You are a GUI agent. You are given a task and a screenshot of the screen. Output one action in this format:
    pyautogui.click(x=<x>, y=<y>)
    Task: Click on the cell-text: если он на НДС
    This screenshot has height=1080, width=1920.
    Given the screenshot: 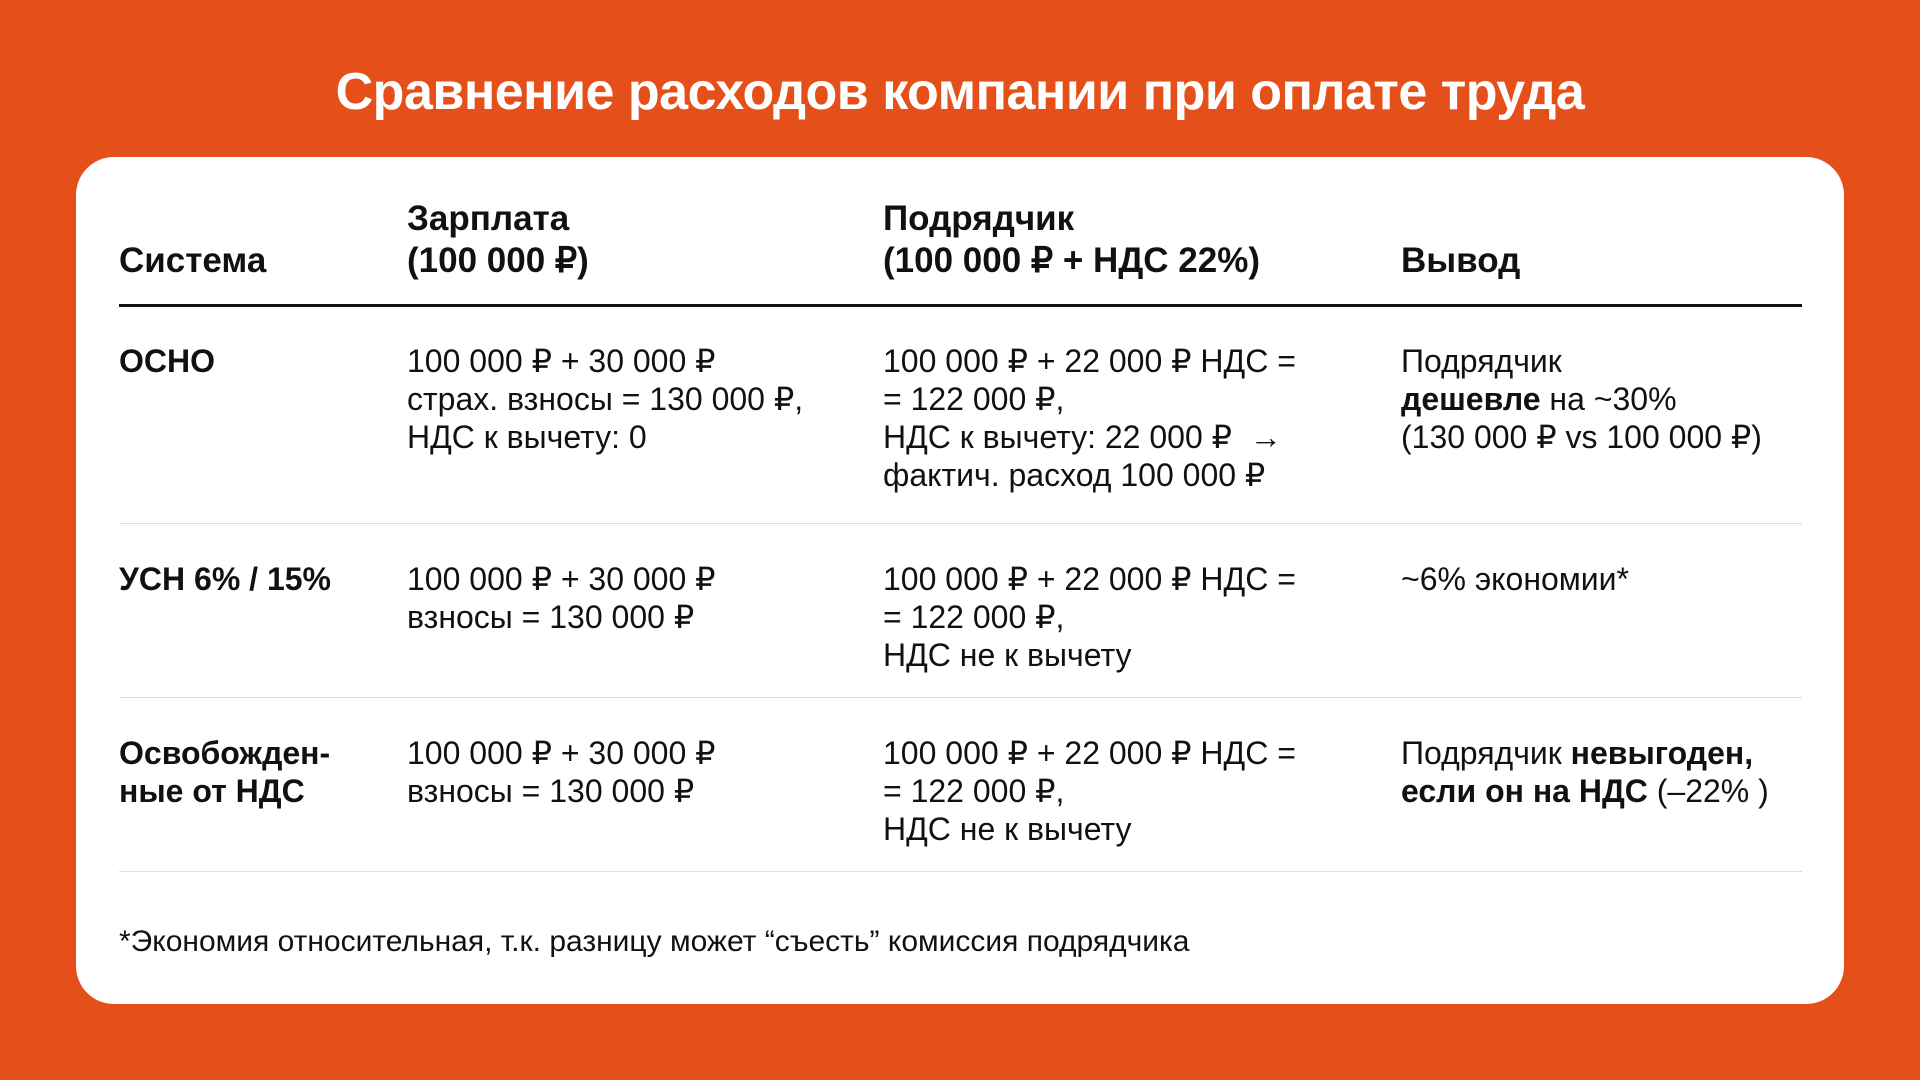 What is the action you would take?
    pyautogui.click(x=1524, y=791)
    